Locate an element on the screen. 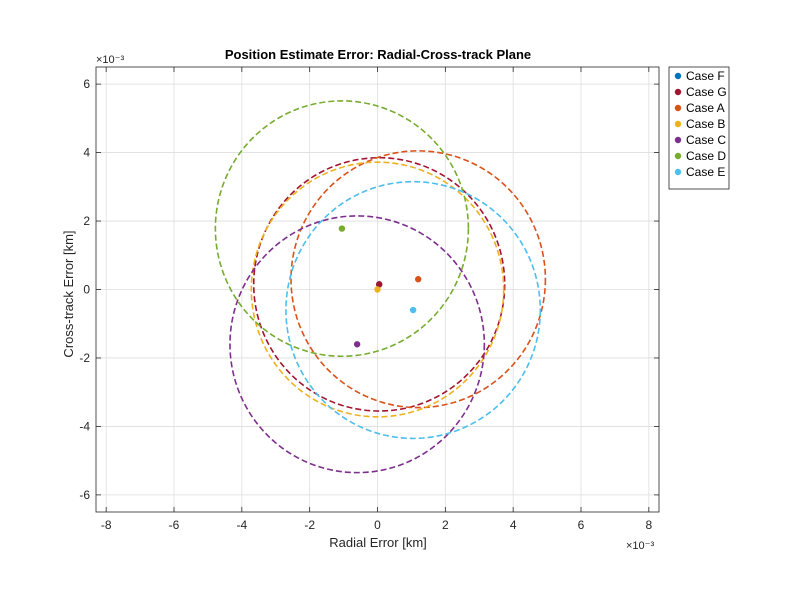 This screenshot has width=800, height=600. y-tick-label: 2 is located at coordinates (86, 221).